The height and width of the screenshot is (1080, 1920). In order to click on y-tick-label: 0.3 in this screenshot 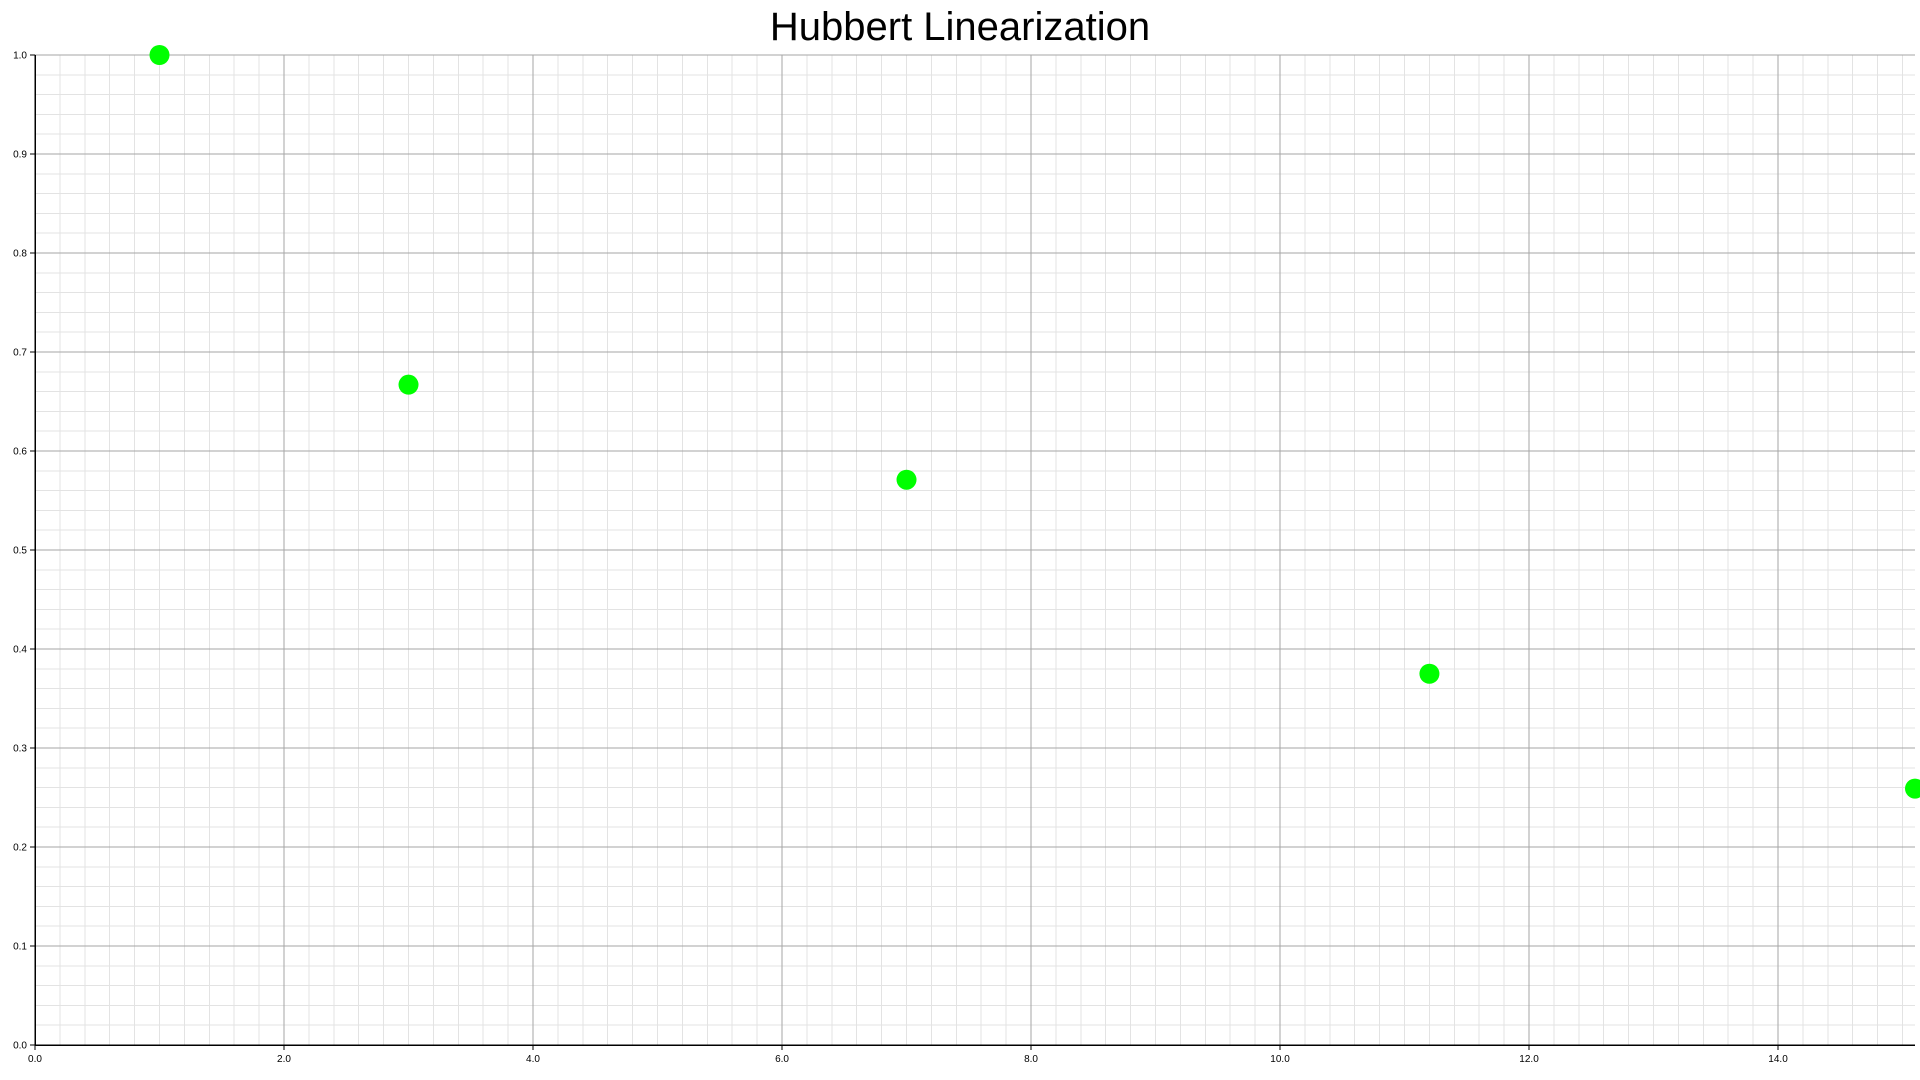, I will do `click(20, 749)`.